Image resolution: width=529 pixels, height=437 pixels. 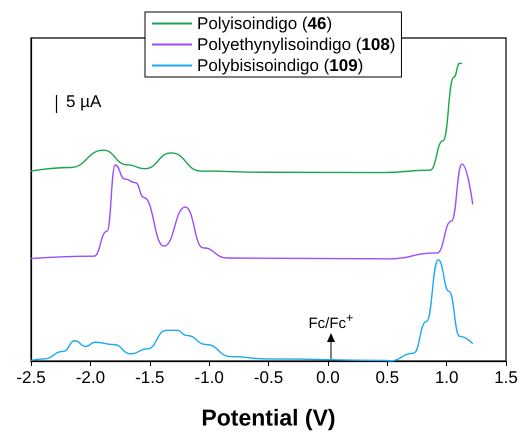 I want to click on x-tick-label: 1.5, so click(x=506, y=377).